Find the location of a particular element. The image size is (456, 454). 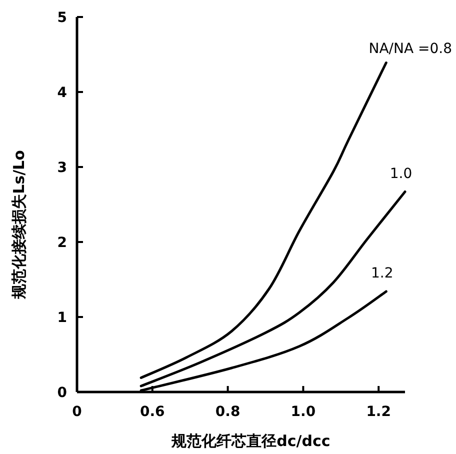

x-tick-label: 0.6 is located at coordinates (152, 412).